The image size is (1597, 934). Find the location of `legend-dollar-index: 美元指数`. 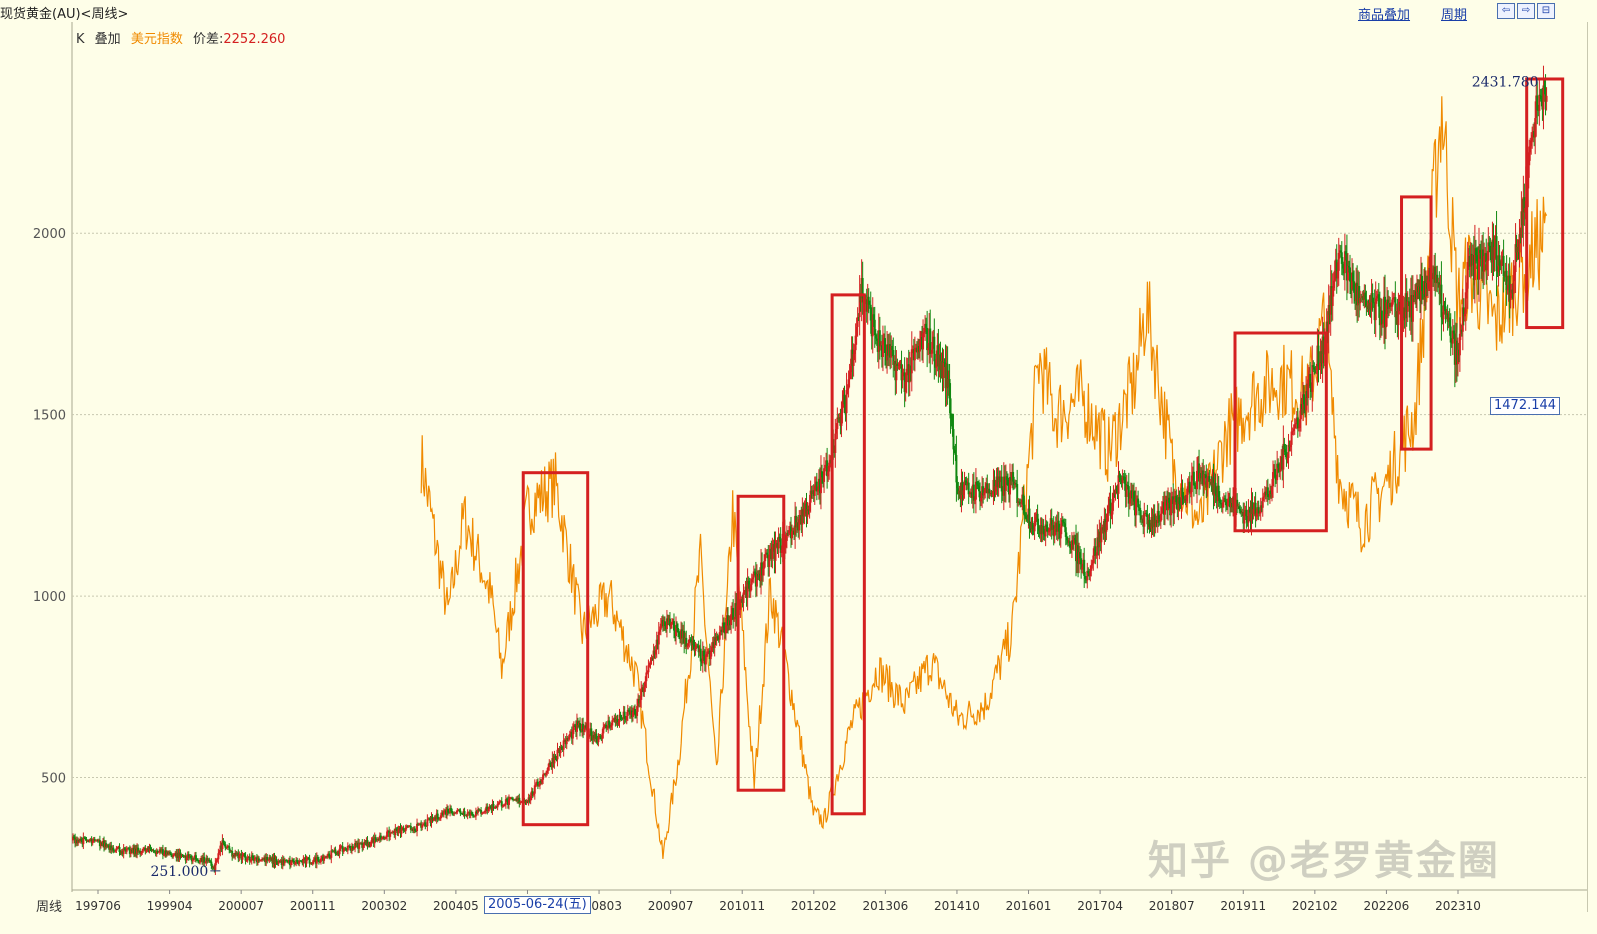

legend-dollar-index: 美元指数 is located at coordinates (156, 39).